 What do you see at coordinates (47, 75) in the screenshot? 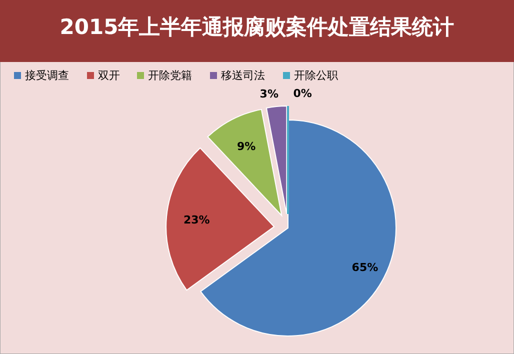
I see `legend-label: 接受调查` at bounding box center [47, 75].